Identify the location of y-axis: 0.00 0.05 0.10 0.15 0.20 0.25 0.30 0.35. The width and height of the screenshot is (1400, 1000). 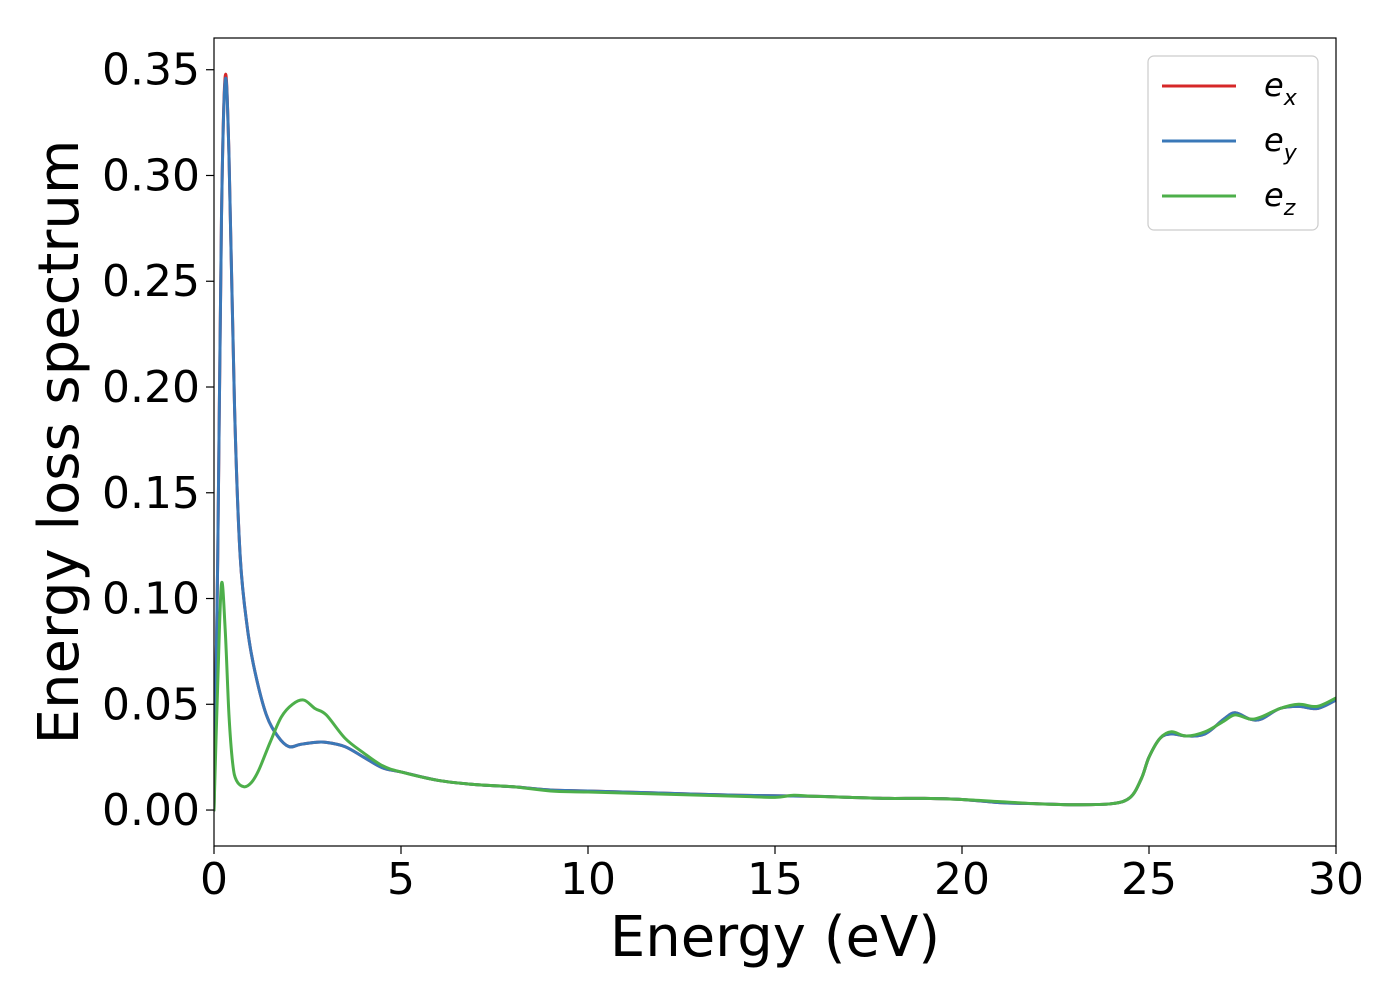
(158, 440).